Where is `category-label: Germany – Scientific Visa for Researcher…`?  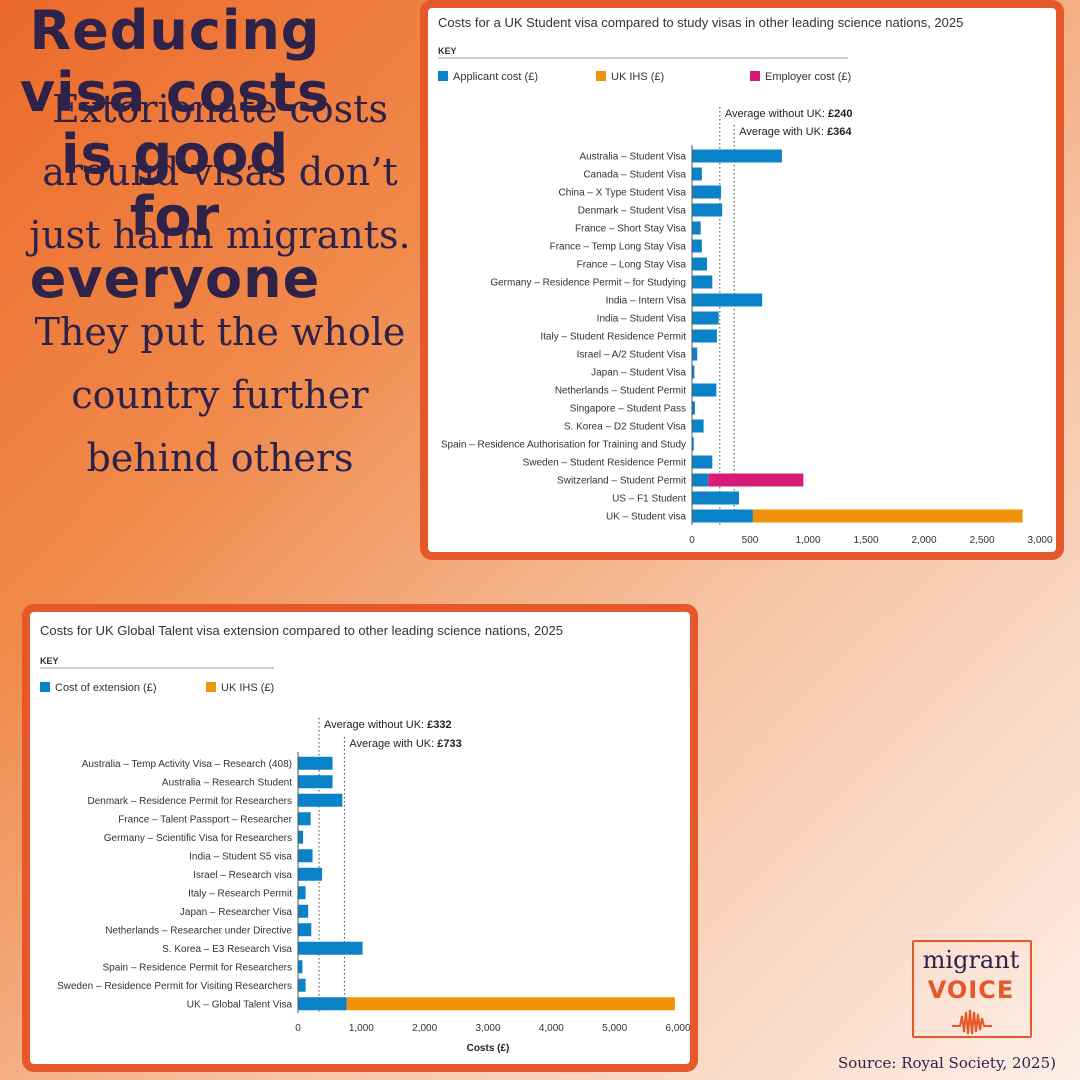 category-label: Germany – Scientific Visa for Researcher… is located at coordinates (198, 838).